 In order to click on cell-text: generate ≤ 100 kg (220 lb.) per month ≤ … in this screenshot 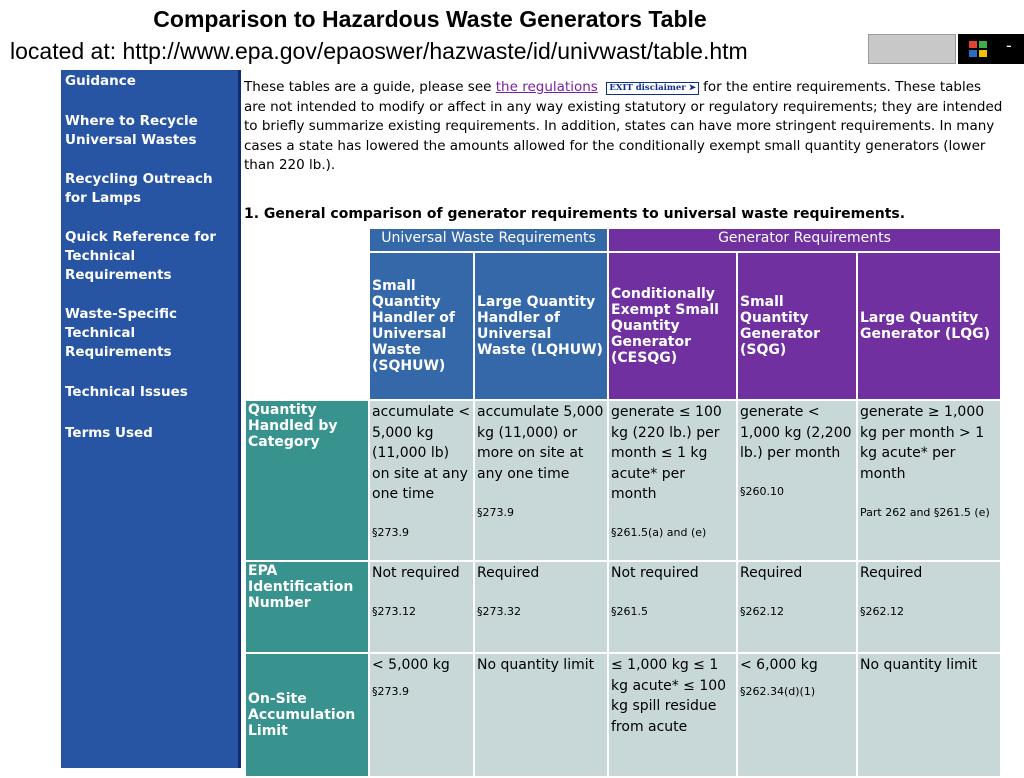, I will do `click(666, 453)`.